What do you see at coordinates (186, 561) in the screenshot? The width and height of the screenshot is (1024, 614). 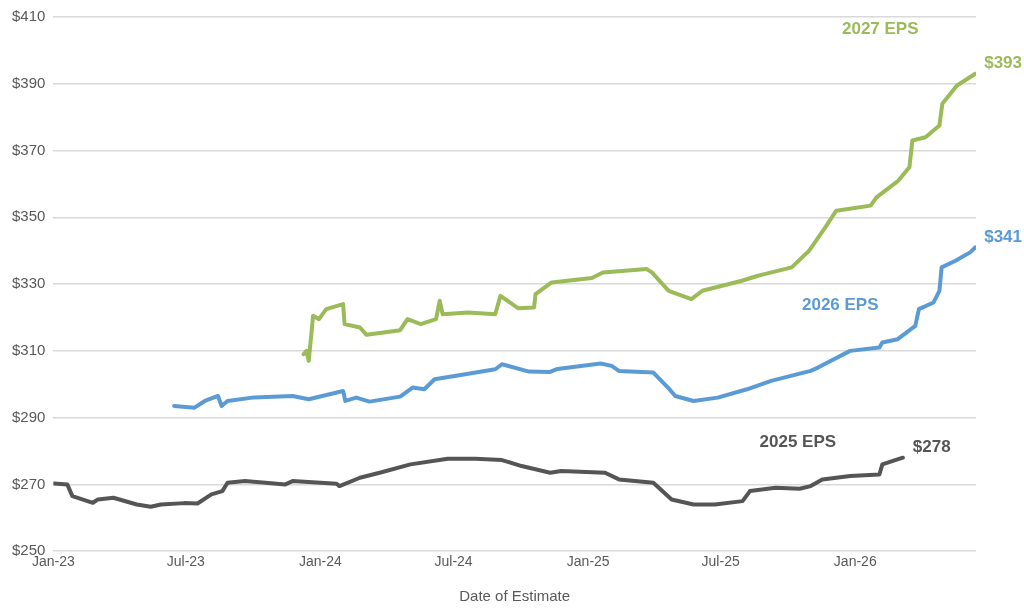 I see `x-tick-label: Jul-23` at bounding box center [186, 561].